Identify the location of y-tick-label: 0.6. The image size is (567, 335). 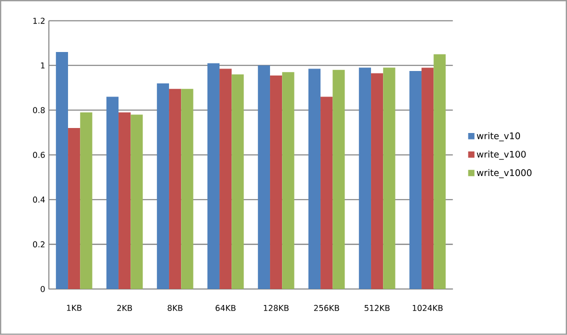
(39, 155).